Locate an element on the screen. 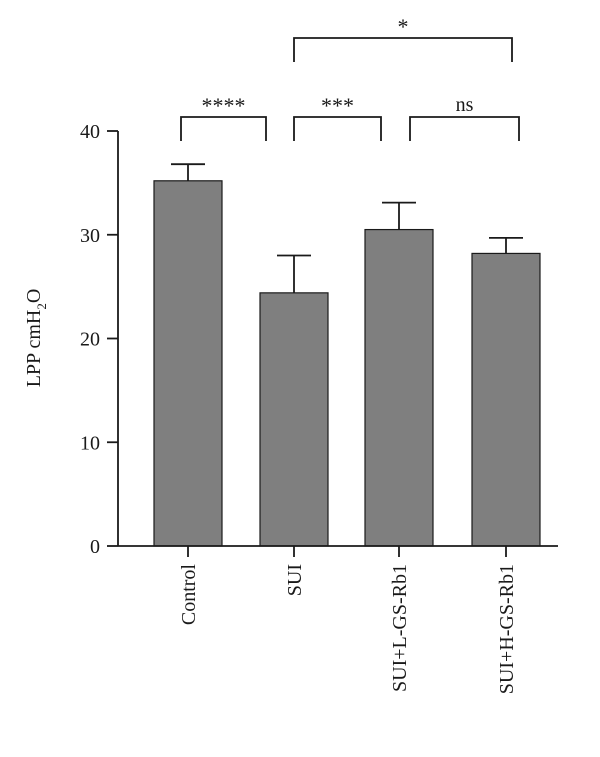 The image size is (600, 757). y-tick-label-3: 30 is located at coordinates (90, 236).